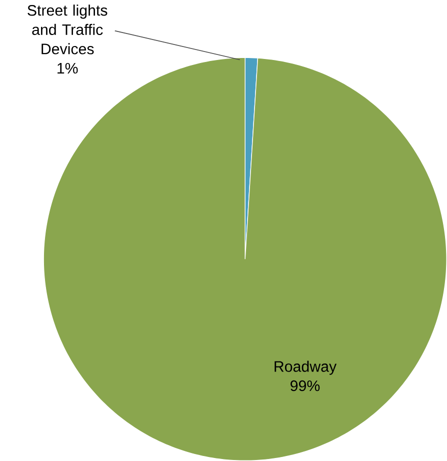 The width and height of the screenshot is (447, 461). I want to click on slice-label: Roadway, so click(305, 367).